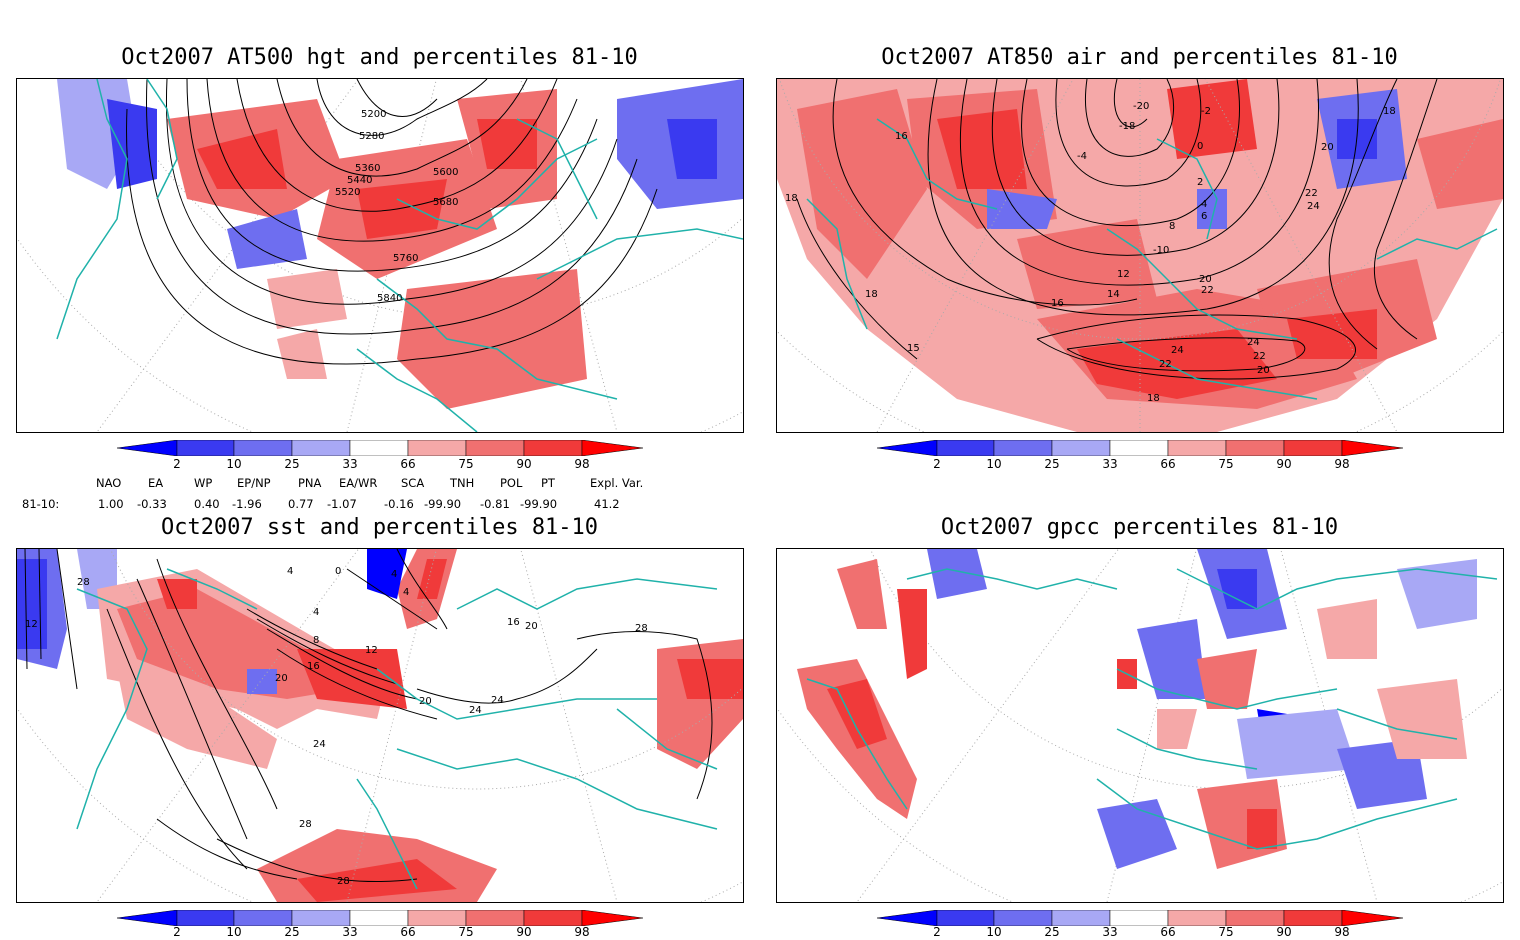 The height and width of the screenshot is (940, 1520). What do you see at coordinates (1127, 126) in the screenshot?
I see `contour-label: -18` at bounding box center [1127, 126].